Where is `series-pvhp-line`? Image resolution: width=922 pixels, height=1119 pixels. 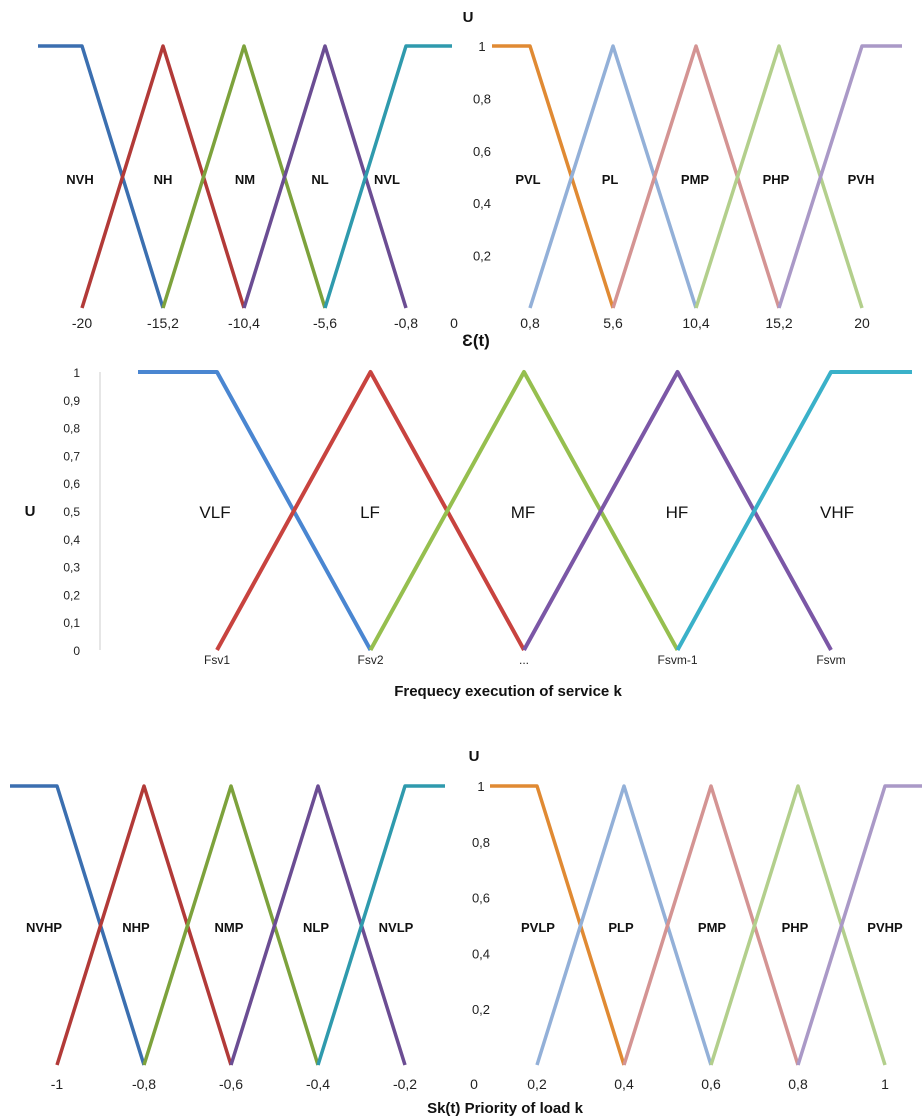 series-pvhp-line is located at coordinates (859, 925).